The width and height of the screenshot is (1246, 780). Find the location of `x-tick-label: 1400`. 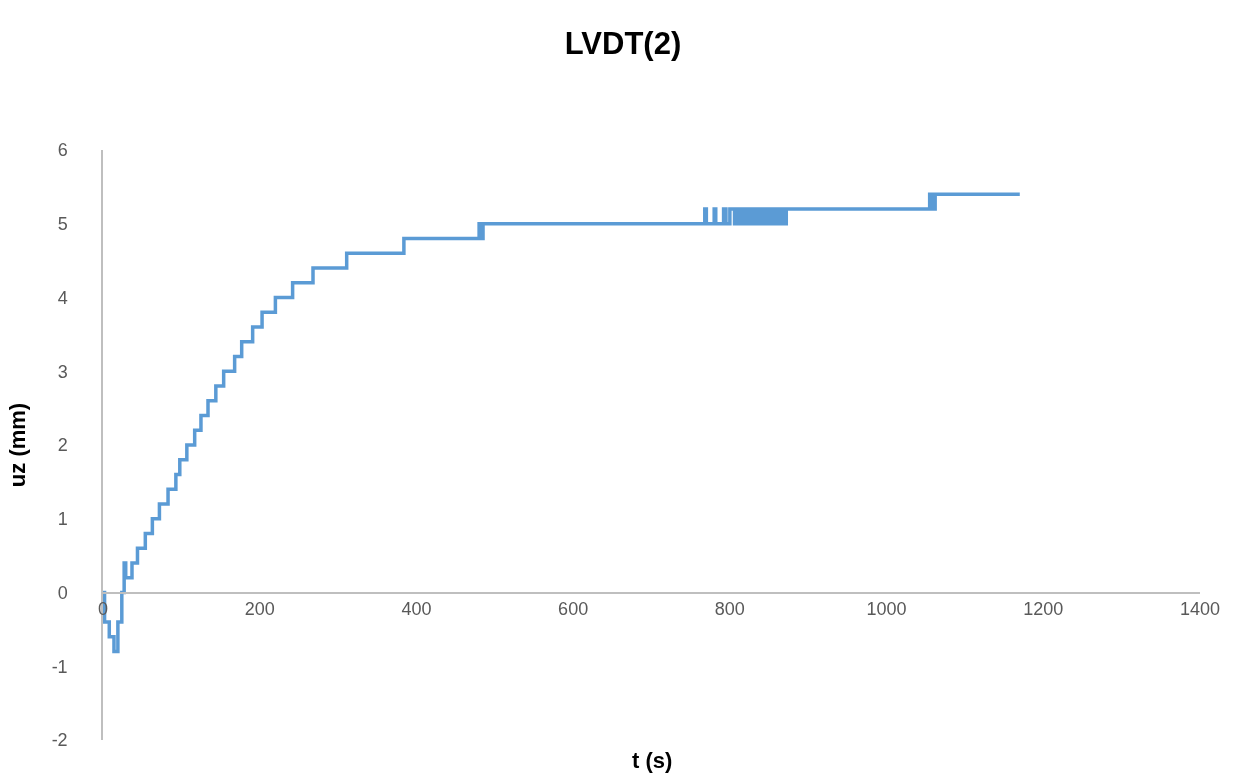

x-tick-label: 1400 is located at coordinates (1200, 608).